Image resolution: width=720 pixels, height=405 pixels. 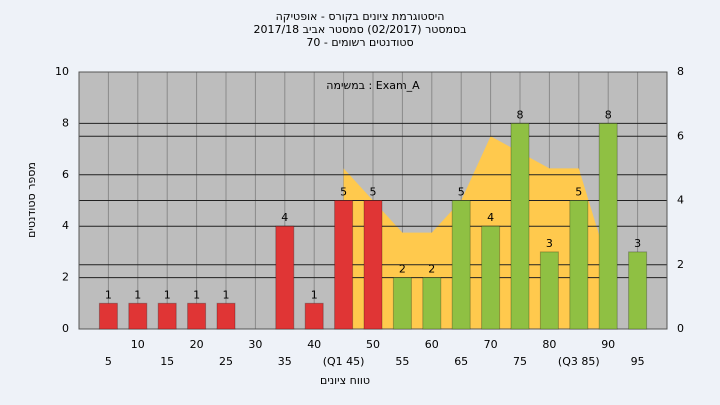 What do you see at coordinates (373, 344) in the screenshot?
I see `x-tick-label: 50` at bounding box center [373, 344].